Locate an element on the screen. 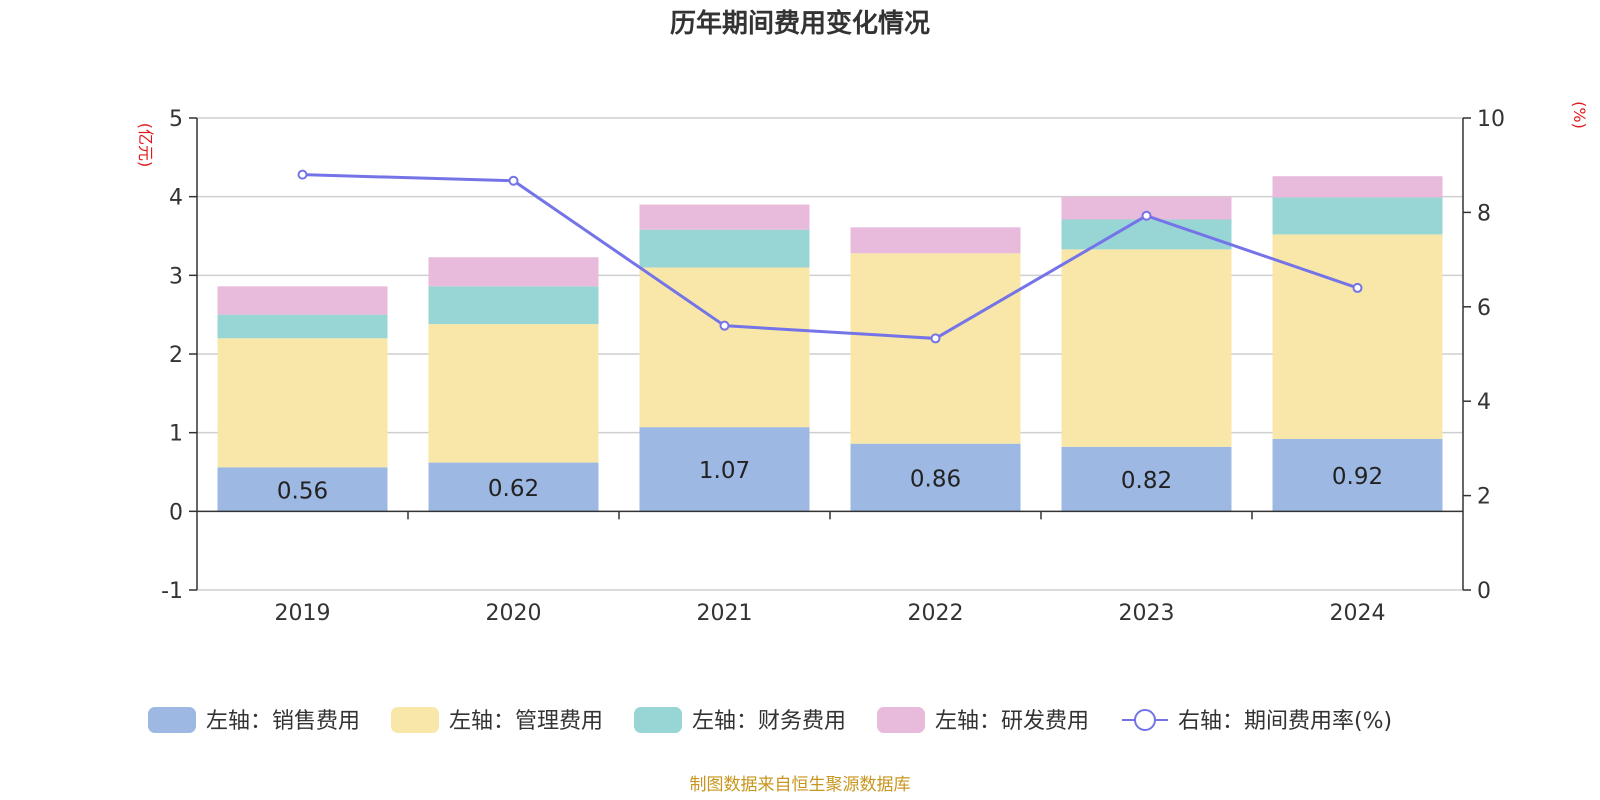 This screenshot has height=800, width=1600. data-label-sales: 1.07 is located at coordinates (724, 471).